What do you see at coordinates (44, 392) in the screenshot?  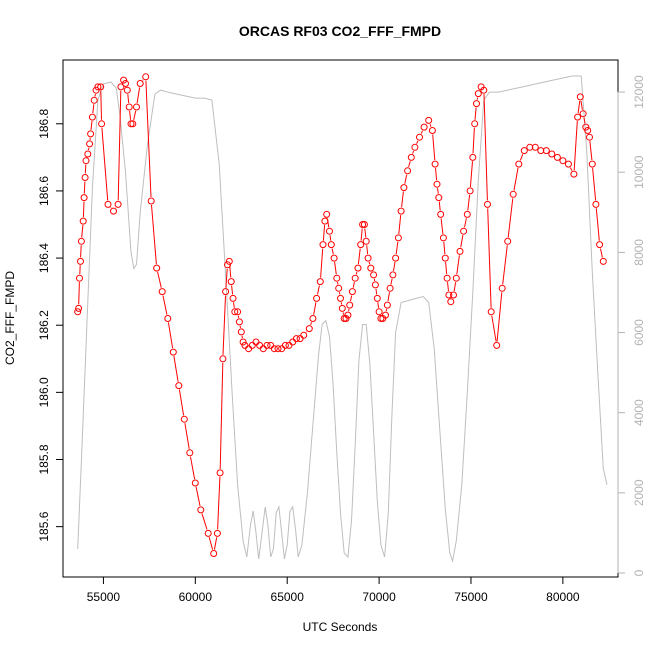 I see `y-tick-label: 186.0` at bounding box center [44, 392].